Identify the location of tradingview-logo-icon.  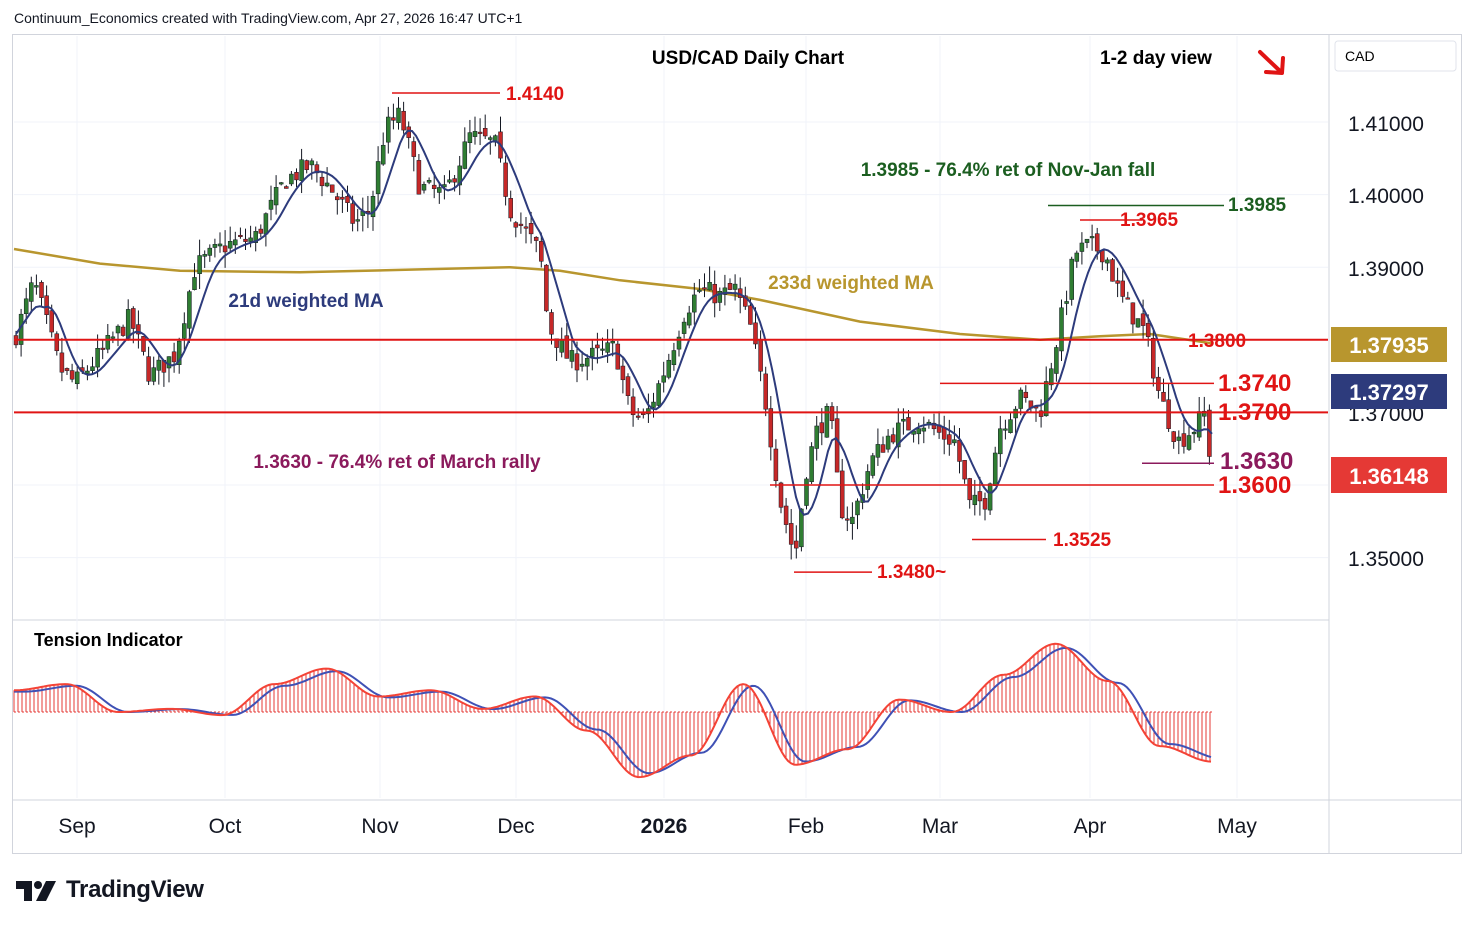
(36, 891).